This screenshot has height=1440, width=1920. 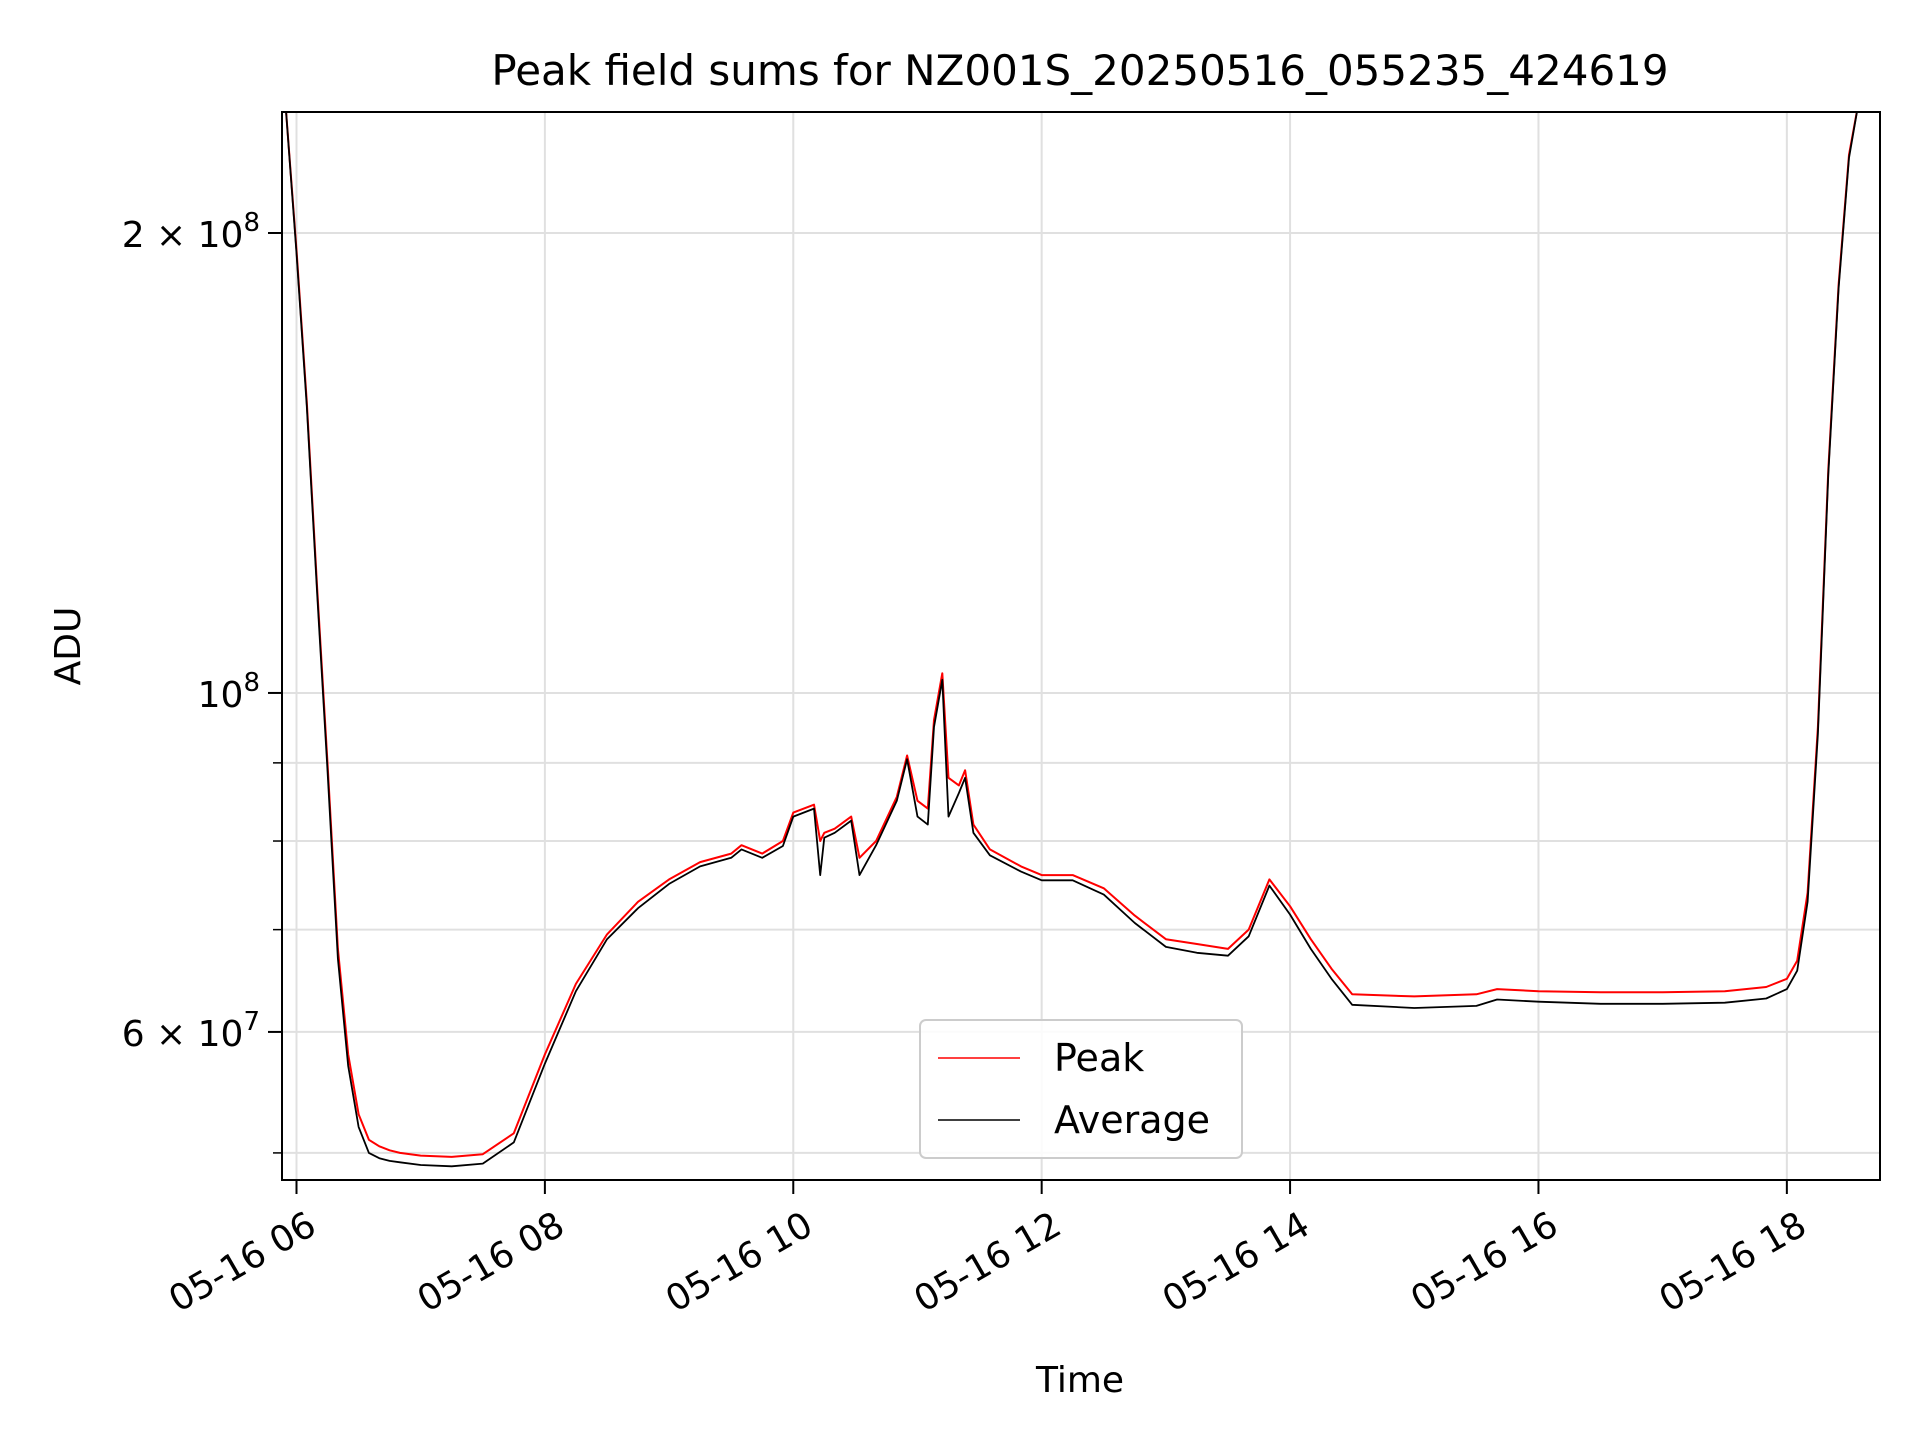 What do you see at coordinates (191, 232) in the screenshot?
I see `y-tick-label: 2 × 108` at bounding box center [191, 232].